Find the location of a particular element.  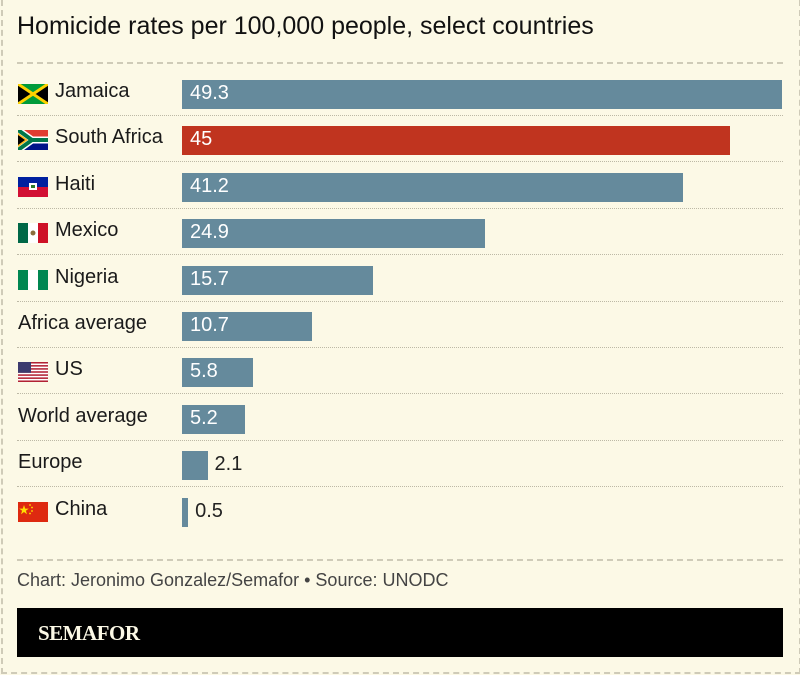

bar-row: China 0.5 is located at coordinates (400, 511).